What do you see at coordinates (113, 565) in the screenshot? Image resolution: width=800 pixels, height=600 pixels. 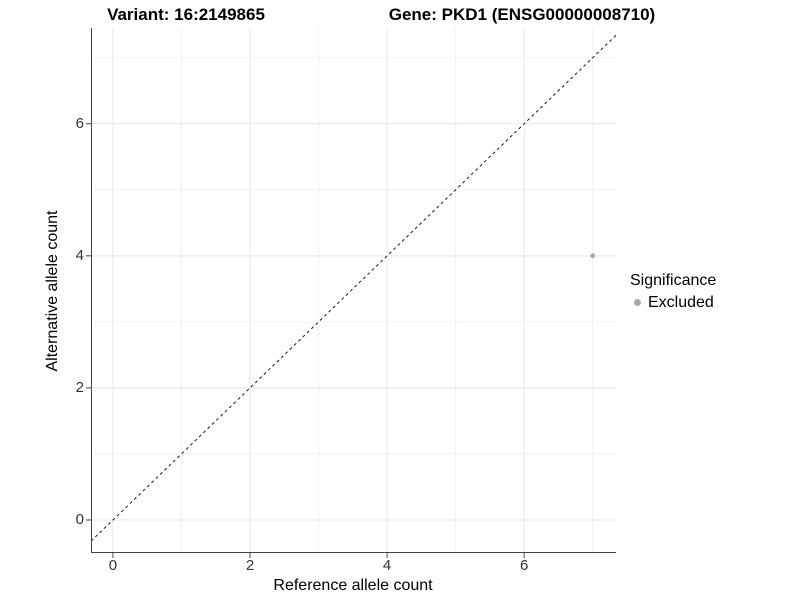 I see `x-axis-tick-label: 0` at bounding box center [113, 565].